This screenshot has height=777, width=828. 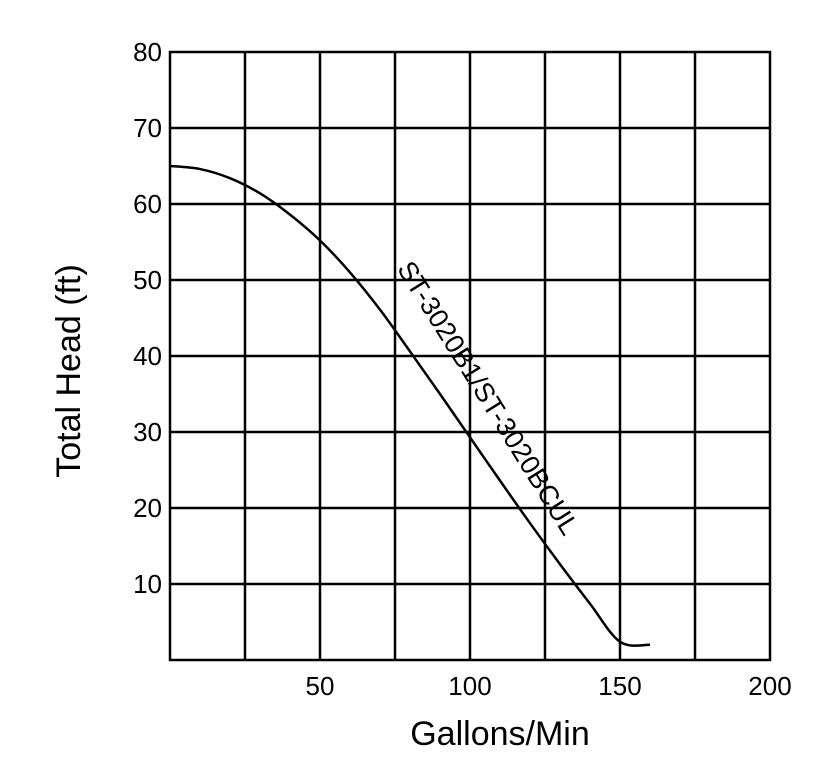 What do you see at coordinates (147, 584) in the screenshot?
I see `y-tick-label: 10` at bounding box center [147, 584].